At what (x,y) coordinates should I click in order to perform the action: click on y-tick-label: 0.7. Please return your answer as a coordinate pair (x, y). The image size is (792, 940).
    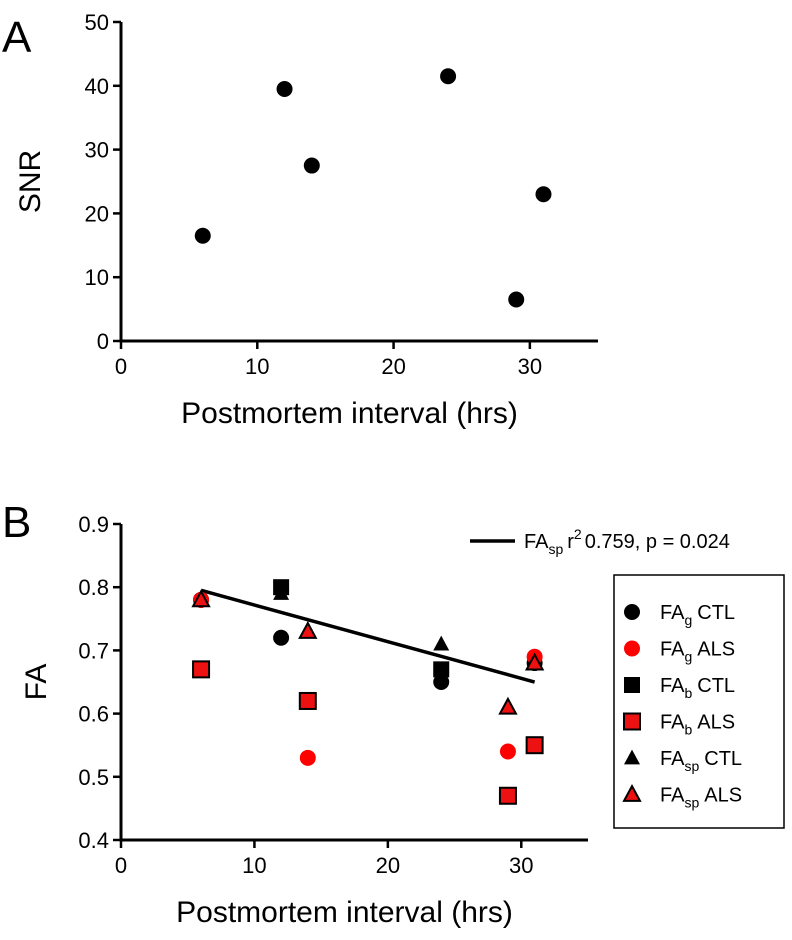
    Looking at the image, I should click on (93, 650).